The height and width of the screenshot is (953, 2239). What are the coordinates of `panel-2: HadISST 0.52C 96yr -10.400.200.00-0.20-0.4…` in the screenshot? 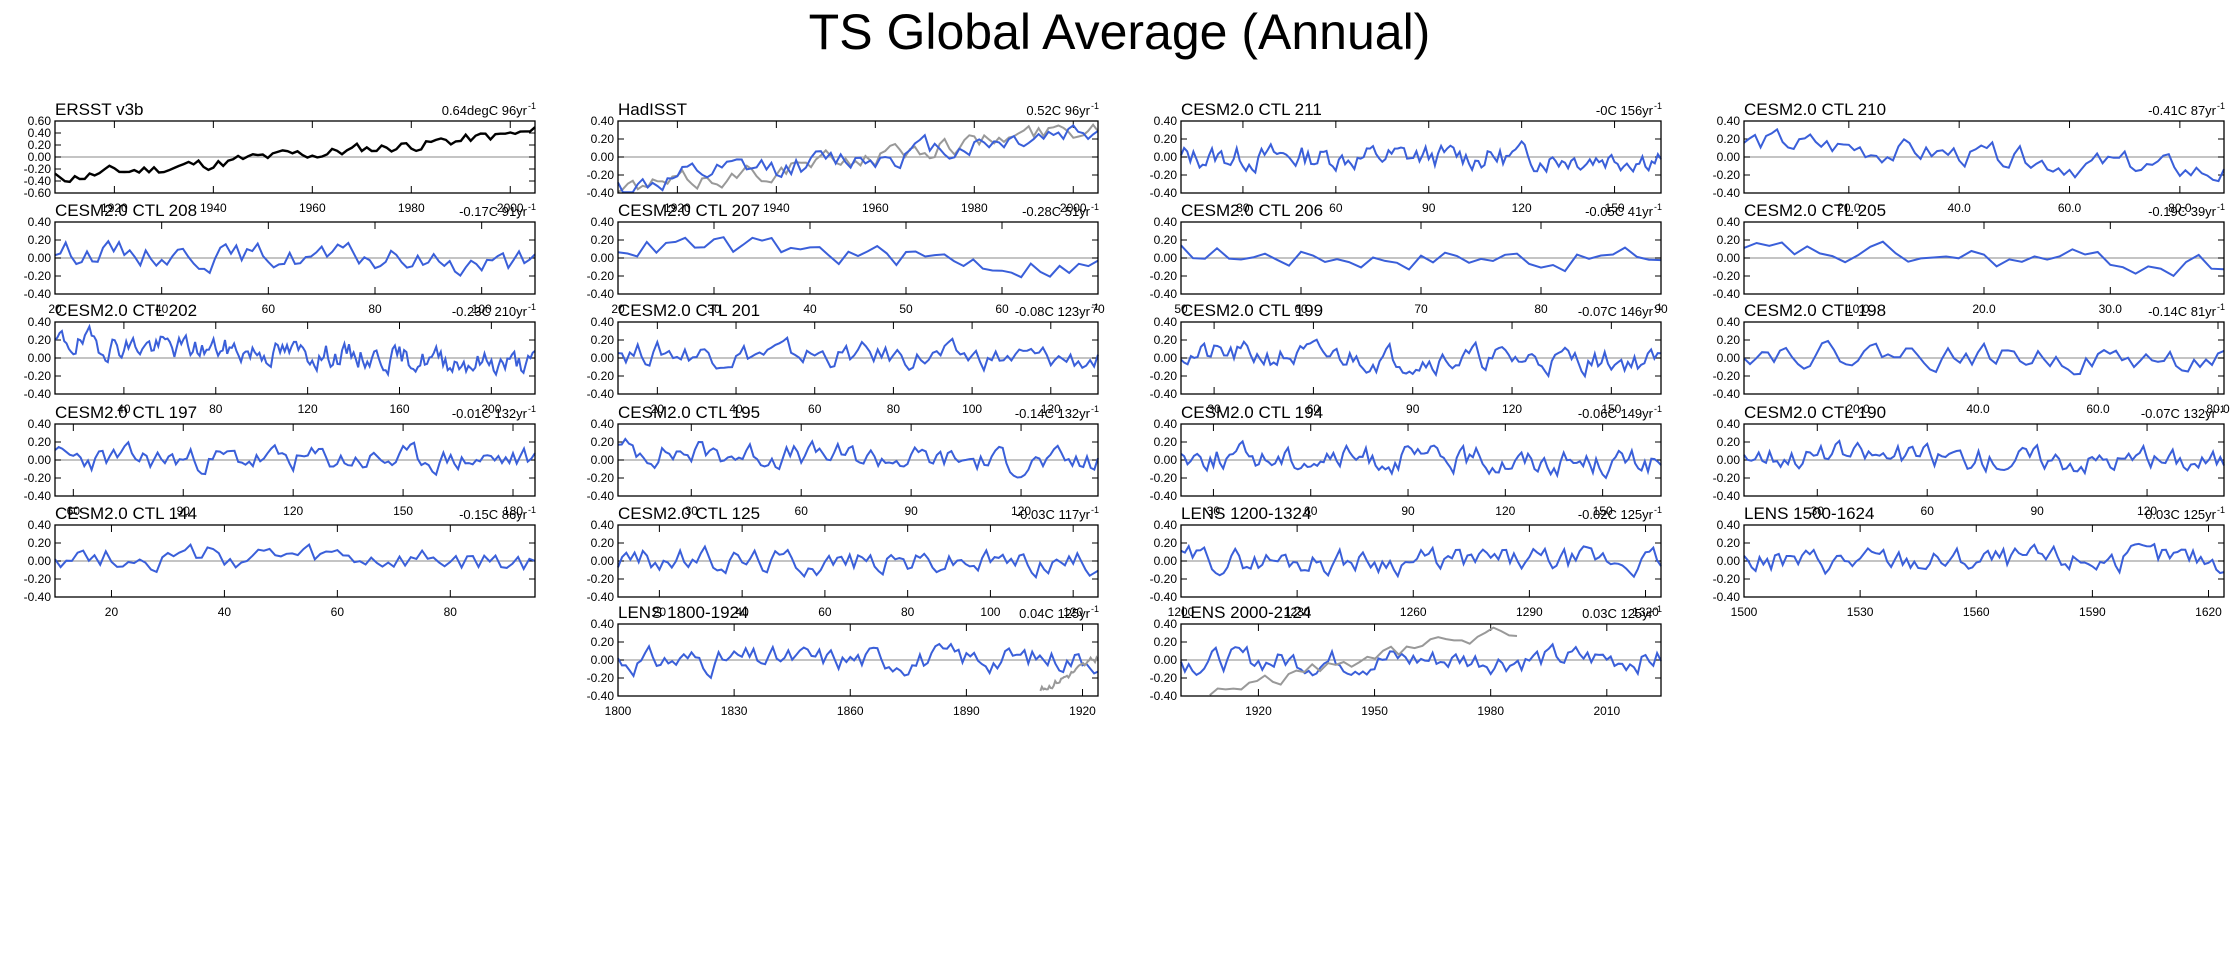 It's located at (843, 157).